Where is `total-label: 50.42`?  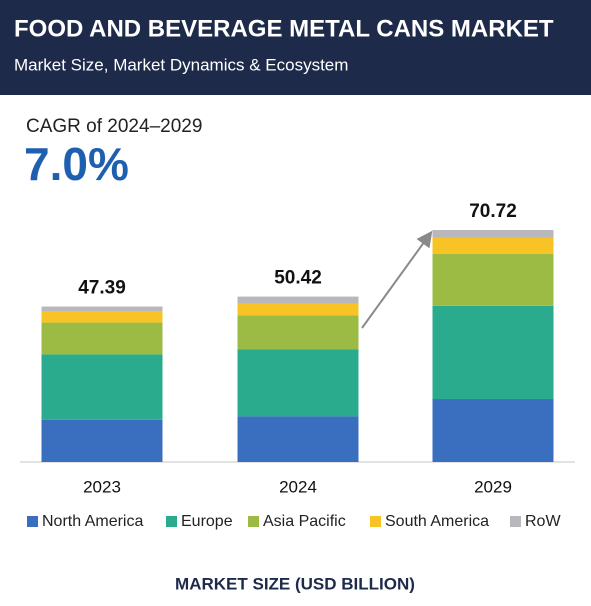 total-label: 50.42 is located at coordinates (298, 278).